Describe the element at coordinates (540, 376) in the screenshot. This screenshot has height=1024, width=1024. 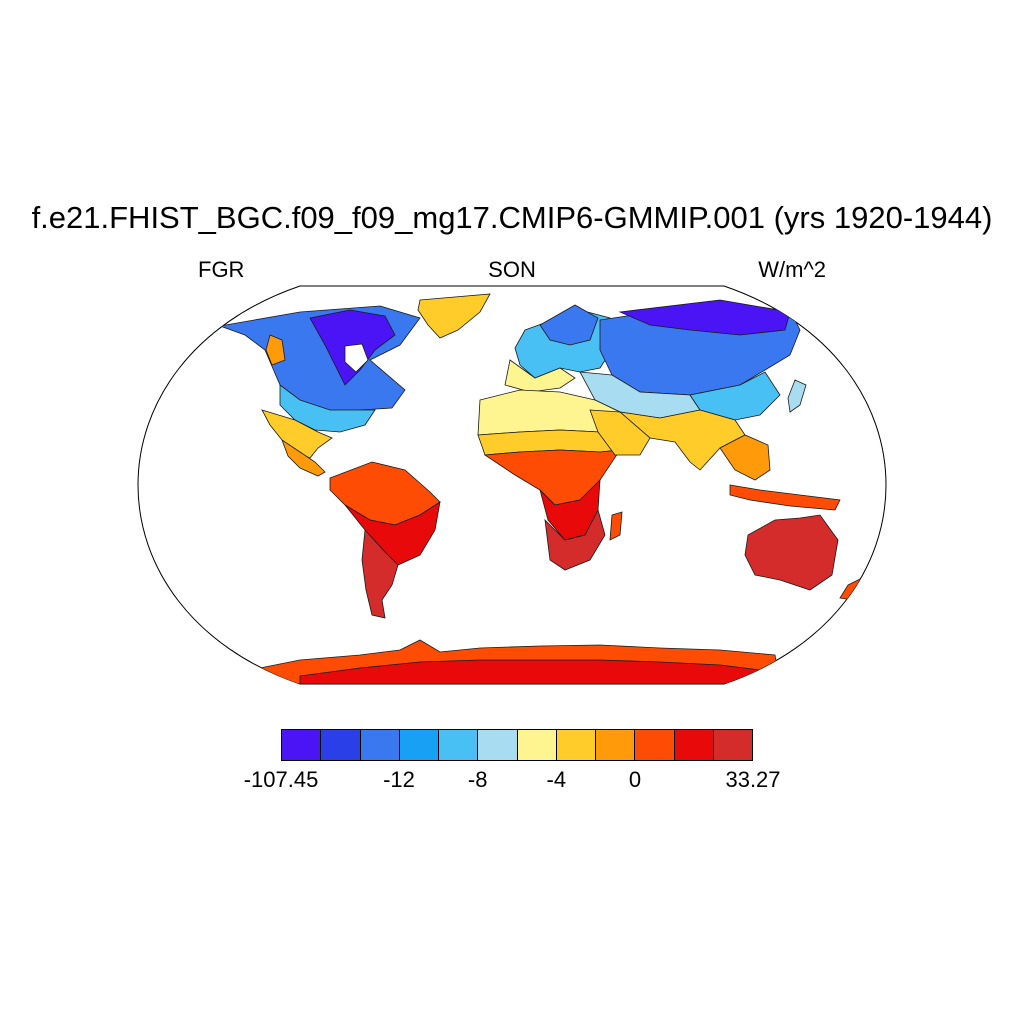
I see `mediterranean-europe` at that location.